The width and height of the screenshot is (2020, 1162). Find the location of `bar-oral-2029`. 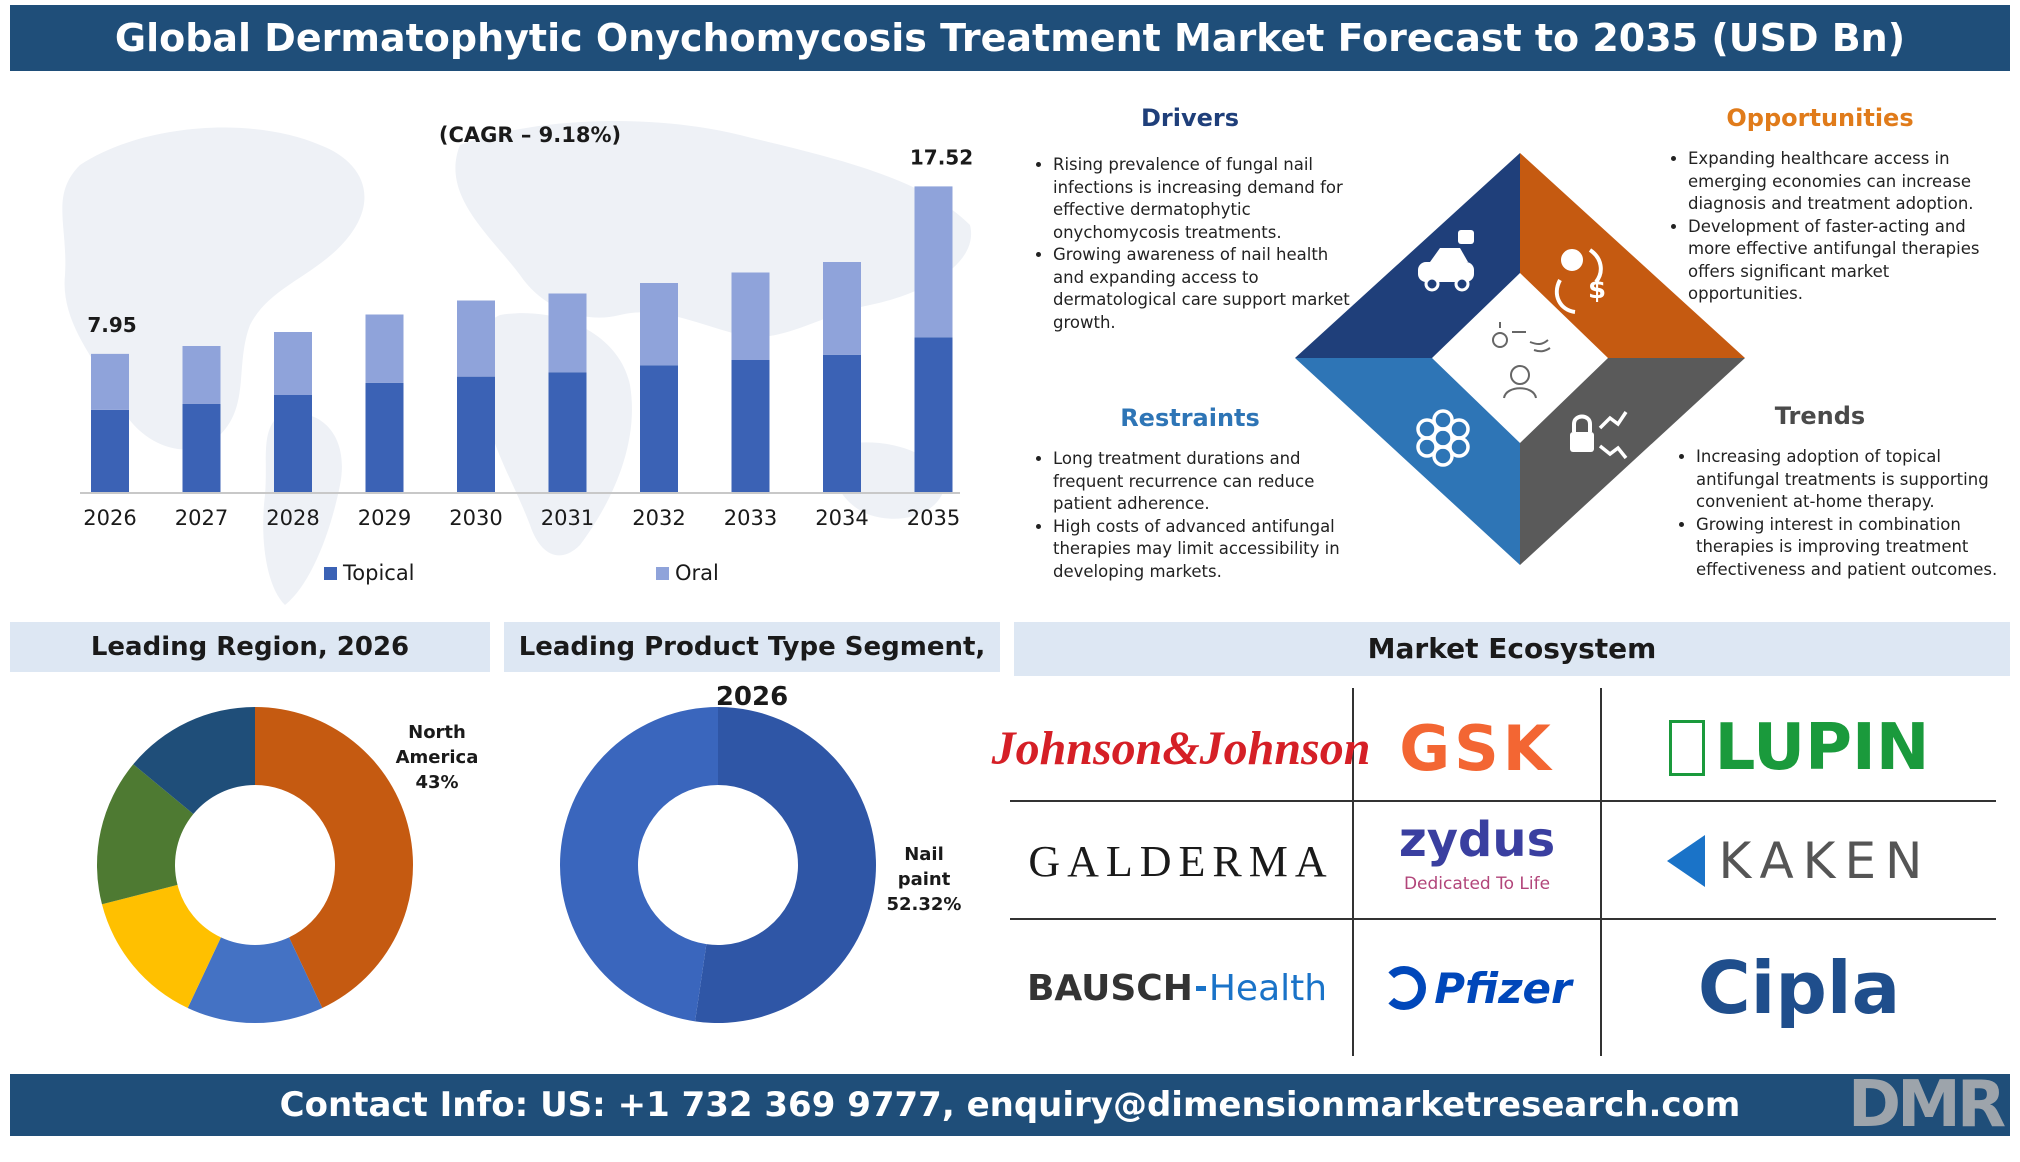

bar-oral-2029 is located at coordinates (384, 348).